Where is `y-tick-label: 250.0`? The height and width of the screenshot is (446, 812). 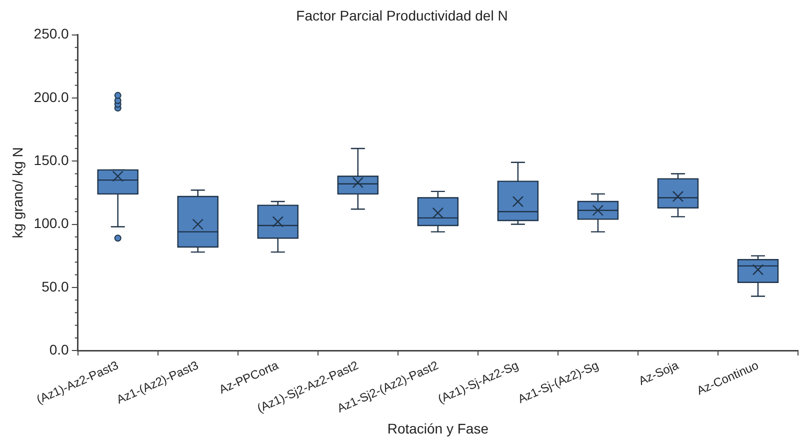 y-tick-label: 250.0 is located at coordinates (52, 34).